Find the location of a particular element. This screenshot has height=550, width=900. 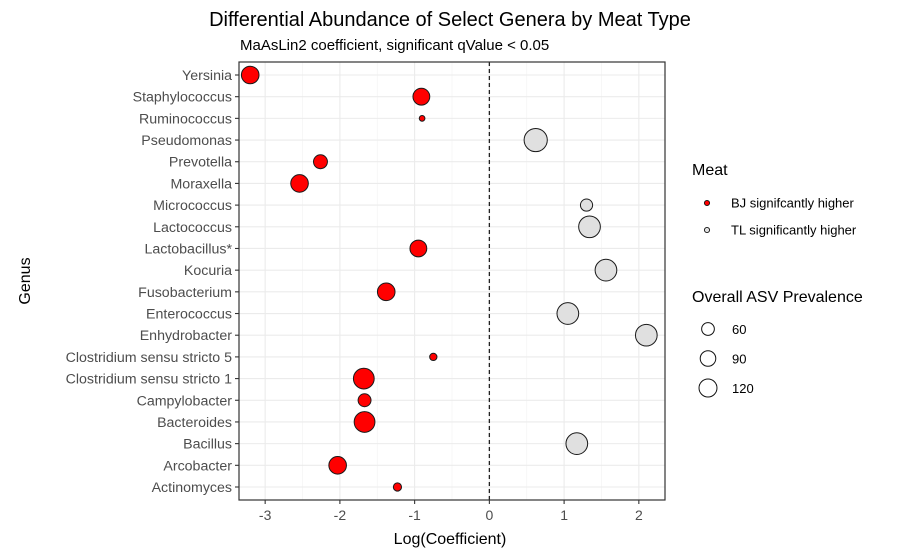

x-tick-label: -1 is located at coordinates (414, 515).